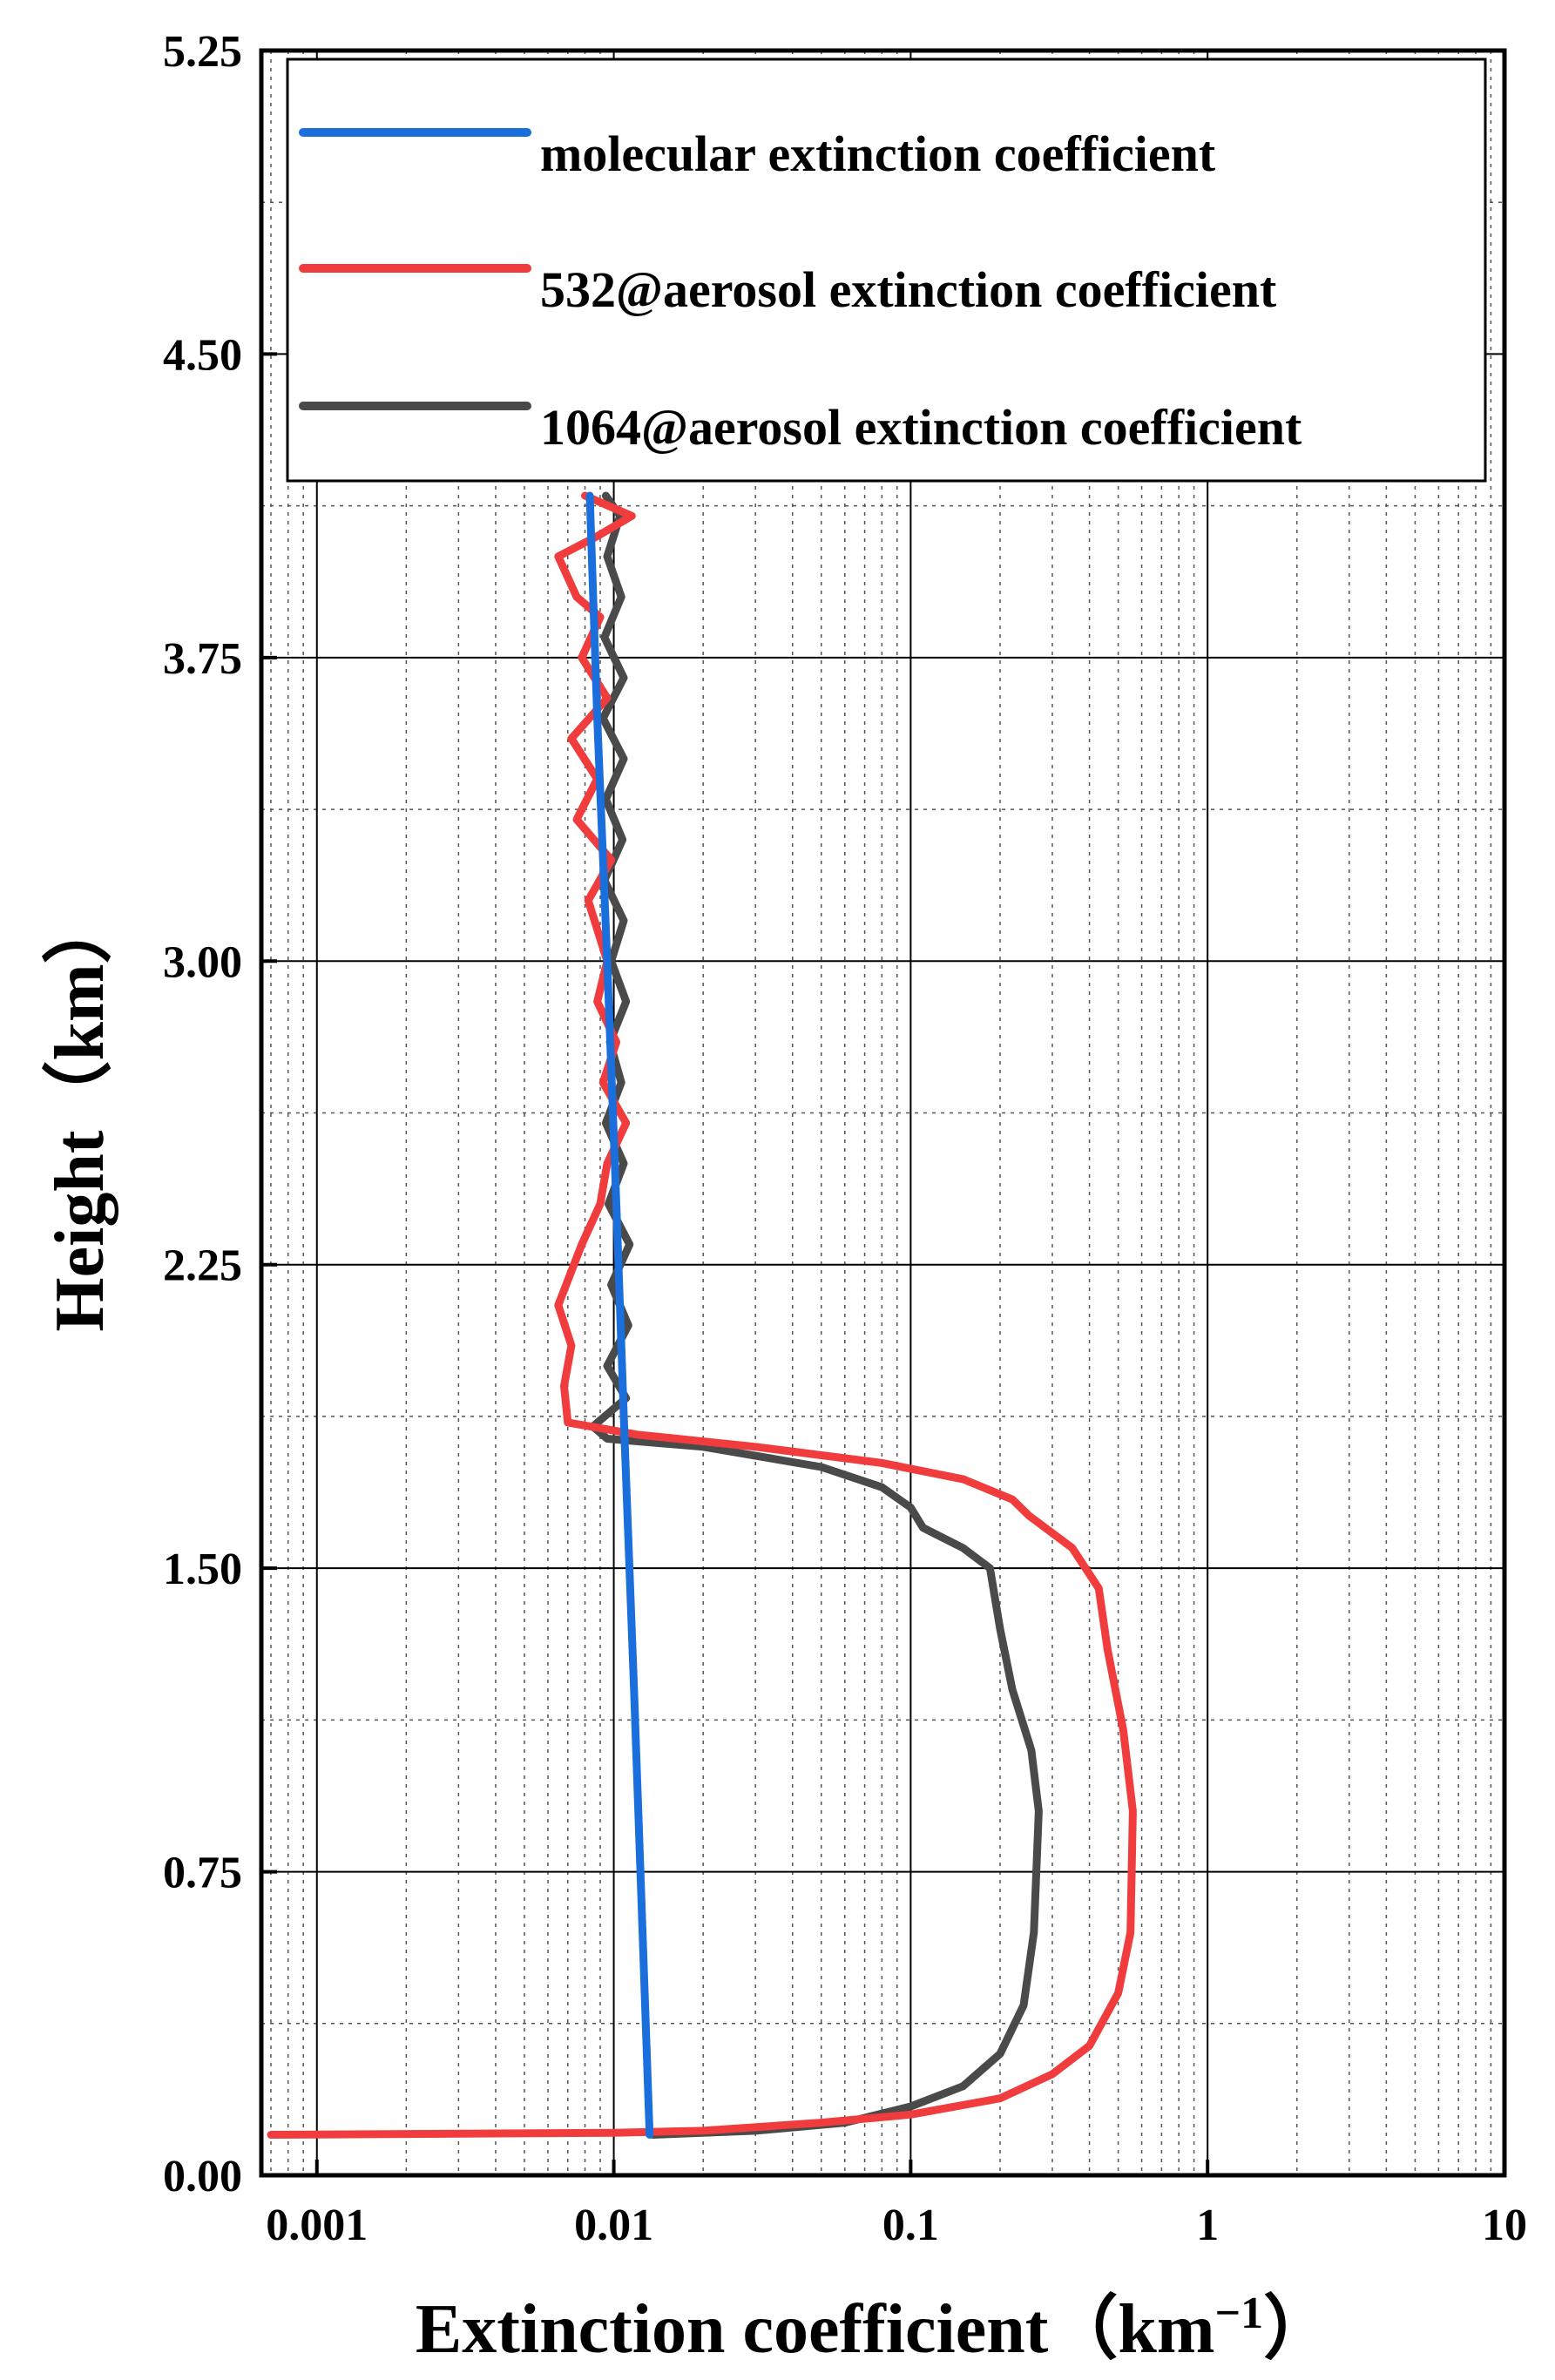 The height and width of the screenshot is (2380, 1555). I want to click on y-tick-label: 5.25, so click(202, 52).